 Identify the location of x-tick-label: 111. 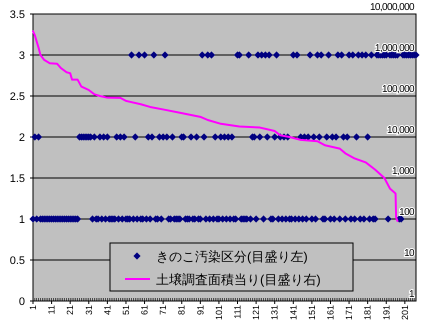
(237, 312).